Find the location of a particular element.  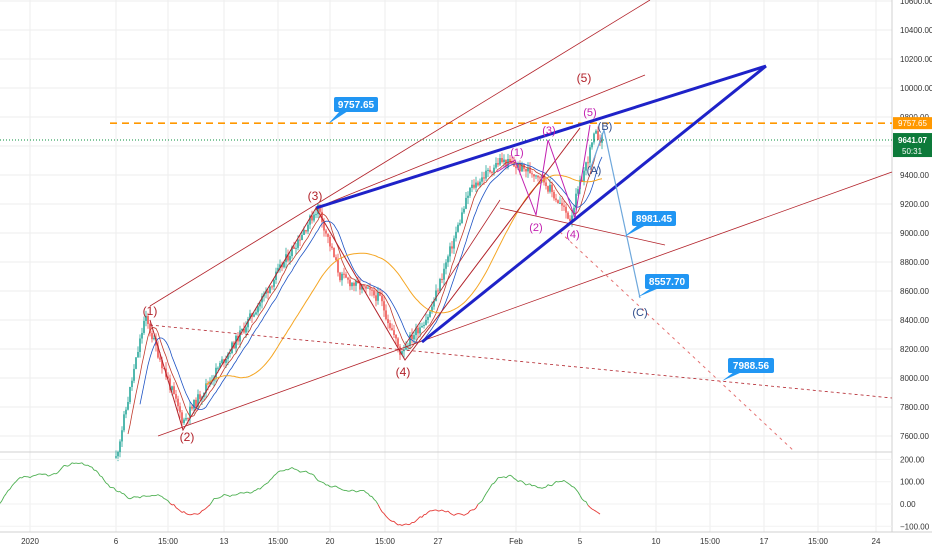

callout-value: 7988.56 is located at coordinates (751, 366).